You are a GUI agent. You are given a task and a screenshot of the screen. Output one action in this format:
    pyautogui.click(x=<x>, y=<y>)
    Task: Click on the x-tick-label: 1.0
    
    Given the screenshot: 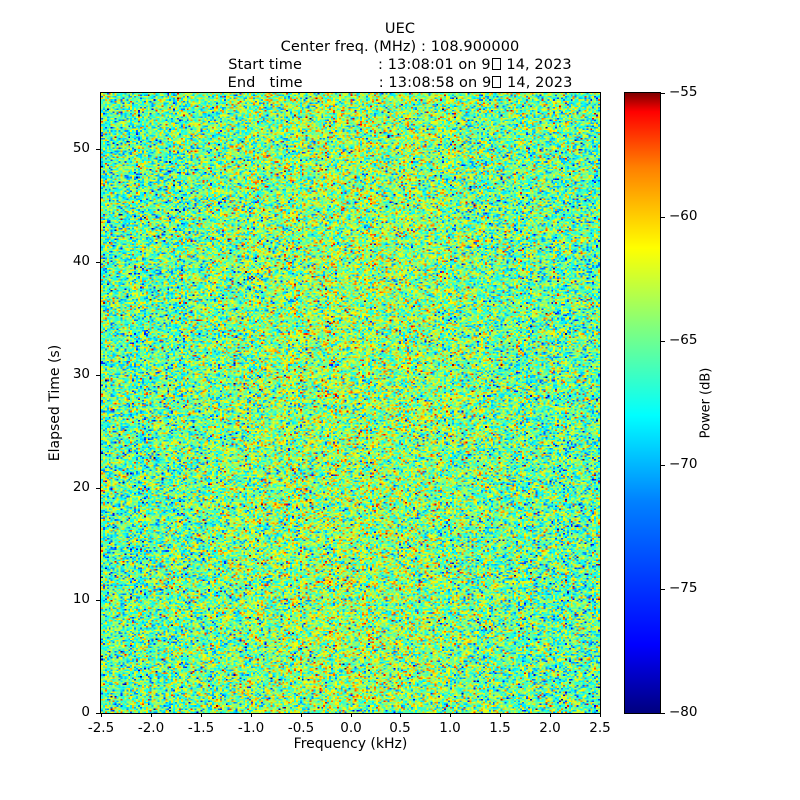 What is the action you would take?
    pyautogui.click(x=450, y=728)
    